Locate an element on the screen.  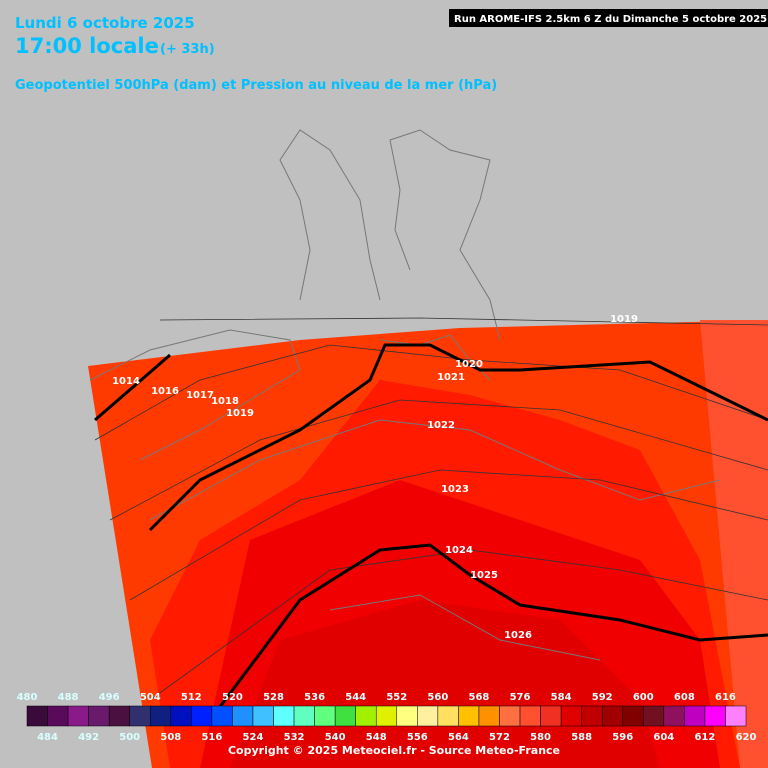
legend-label: 528 is located at coordinates (273, 697).